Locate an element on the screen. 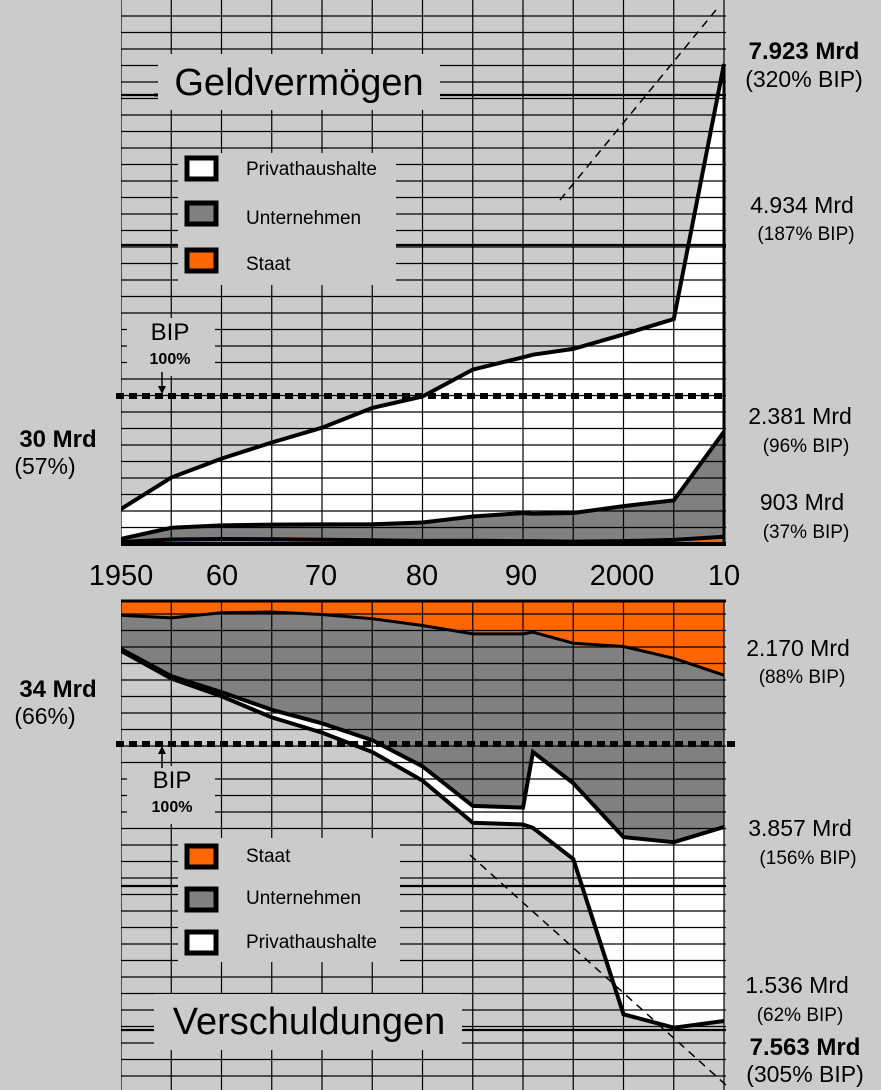 The image size is (881, 1090). top-right-value-3: 2.381 Mrd is located at coordinates (800, 416).